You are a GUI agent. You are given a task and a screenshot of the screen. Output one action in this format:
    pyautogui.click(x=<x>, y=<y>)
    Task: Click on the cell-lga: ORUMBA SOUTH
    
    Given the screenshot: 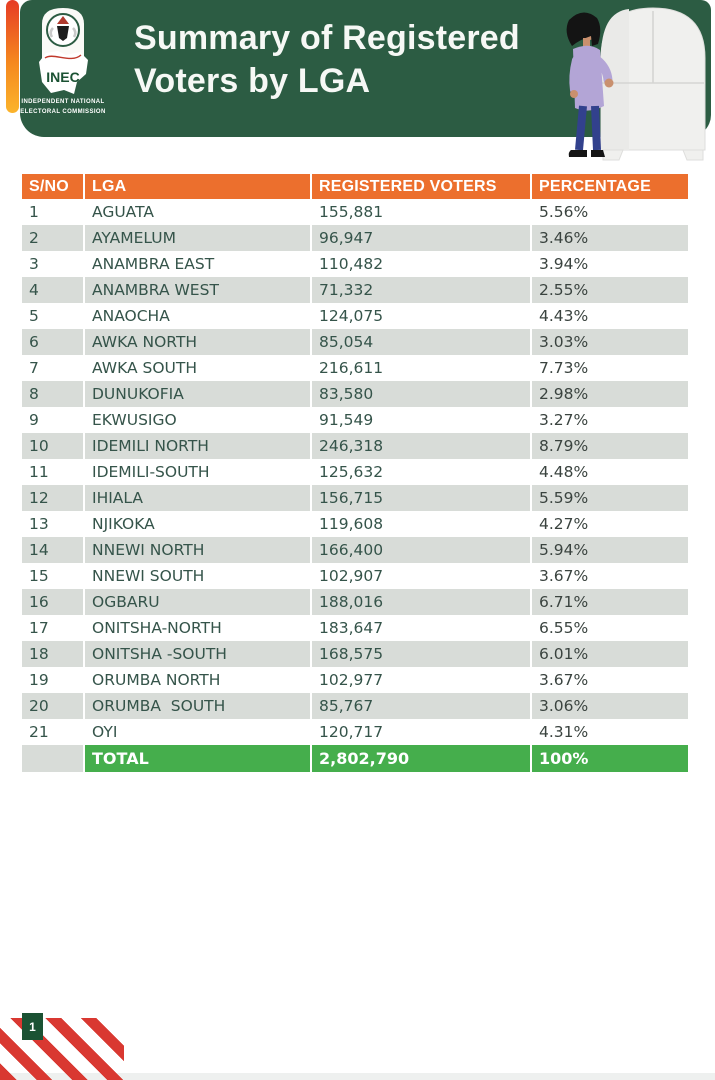 What is the action you would take?
    pyautogui.click(x=196, y=706)
    